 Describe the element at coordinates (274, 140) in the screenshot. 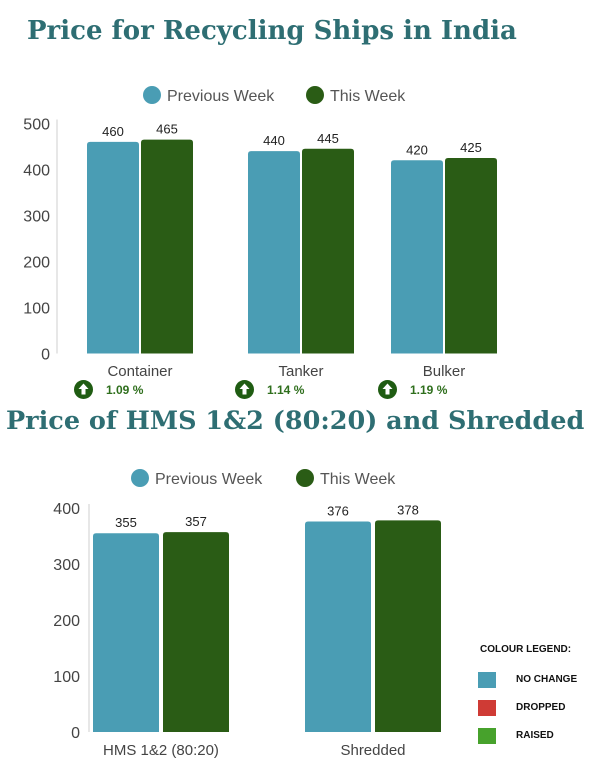

I see `data-label: 440` at that location.